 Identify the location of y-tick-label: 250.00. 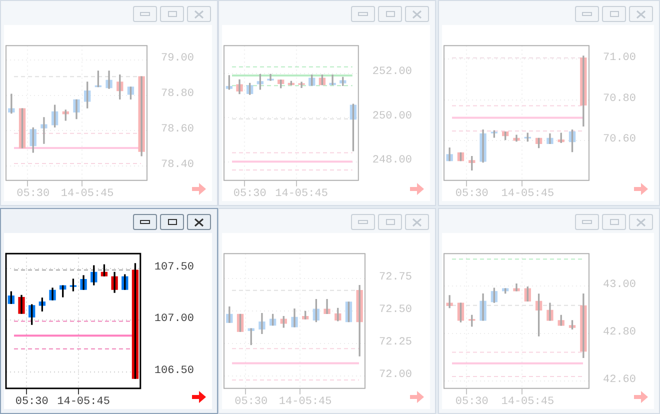
(392, 116).